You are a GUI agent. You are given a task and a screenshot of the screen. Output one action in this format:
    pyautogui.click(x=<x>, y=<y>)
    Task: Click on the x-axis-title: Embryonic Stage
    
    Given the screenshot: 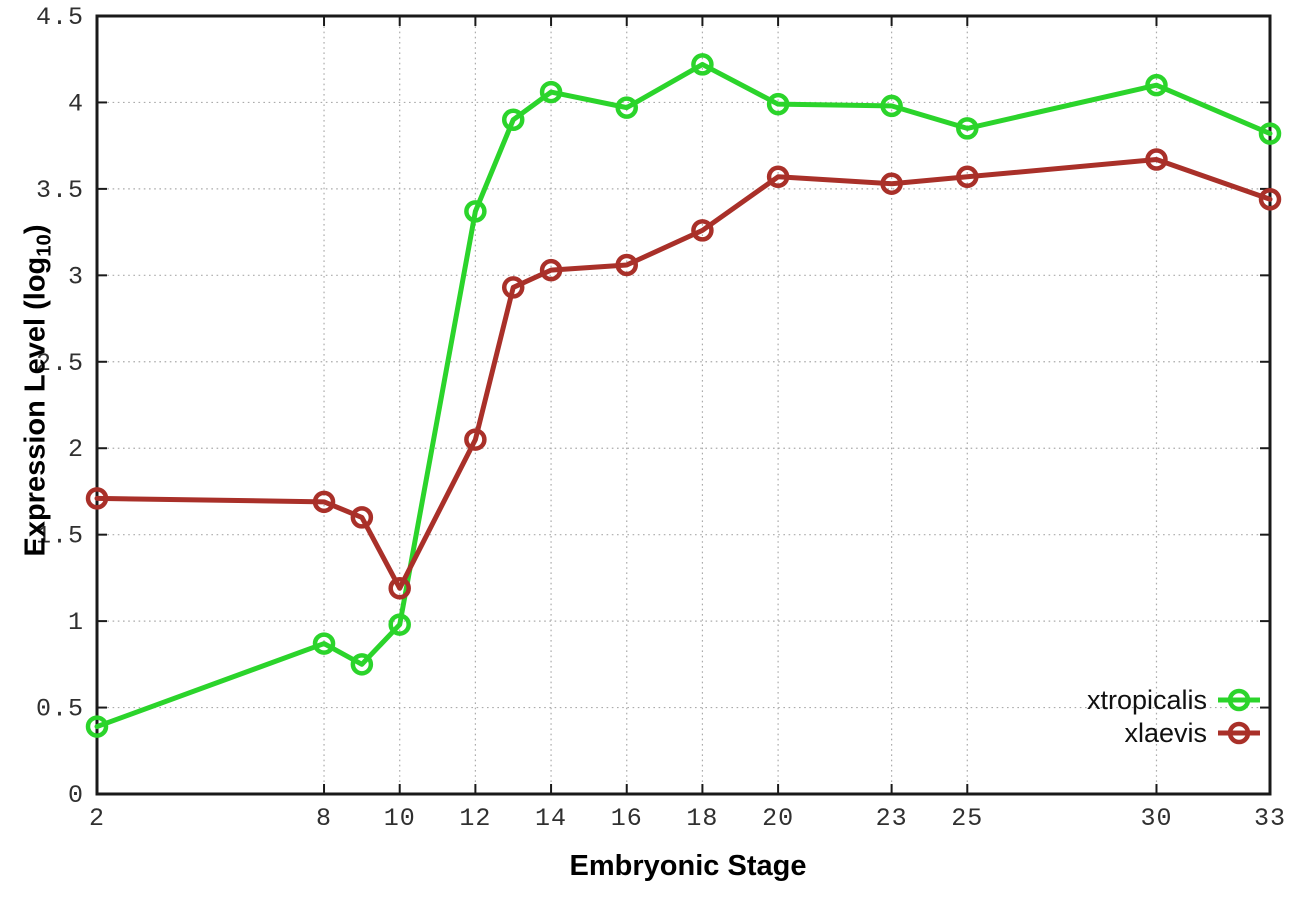 What is the action you would take?
    pyautogui.click(x=688, y=866)
    